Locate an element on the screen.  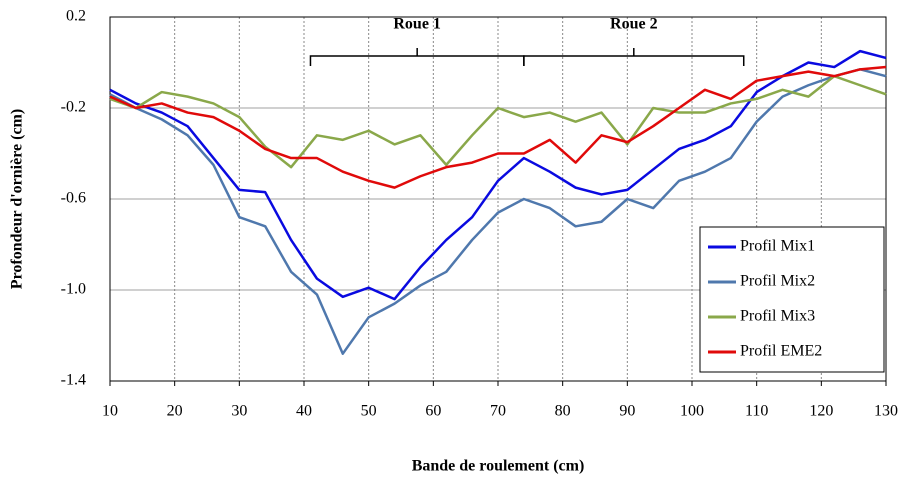
annotation: Roue 2 is located at coordinates (634, 24).